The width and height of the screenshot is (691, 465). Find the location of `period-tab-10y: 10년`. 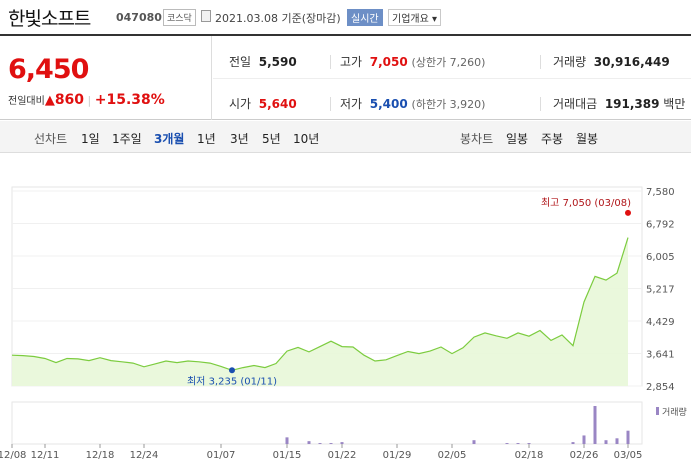

period-tab-10y: 10년 is located at coordinates (306, 139).